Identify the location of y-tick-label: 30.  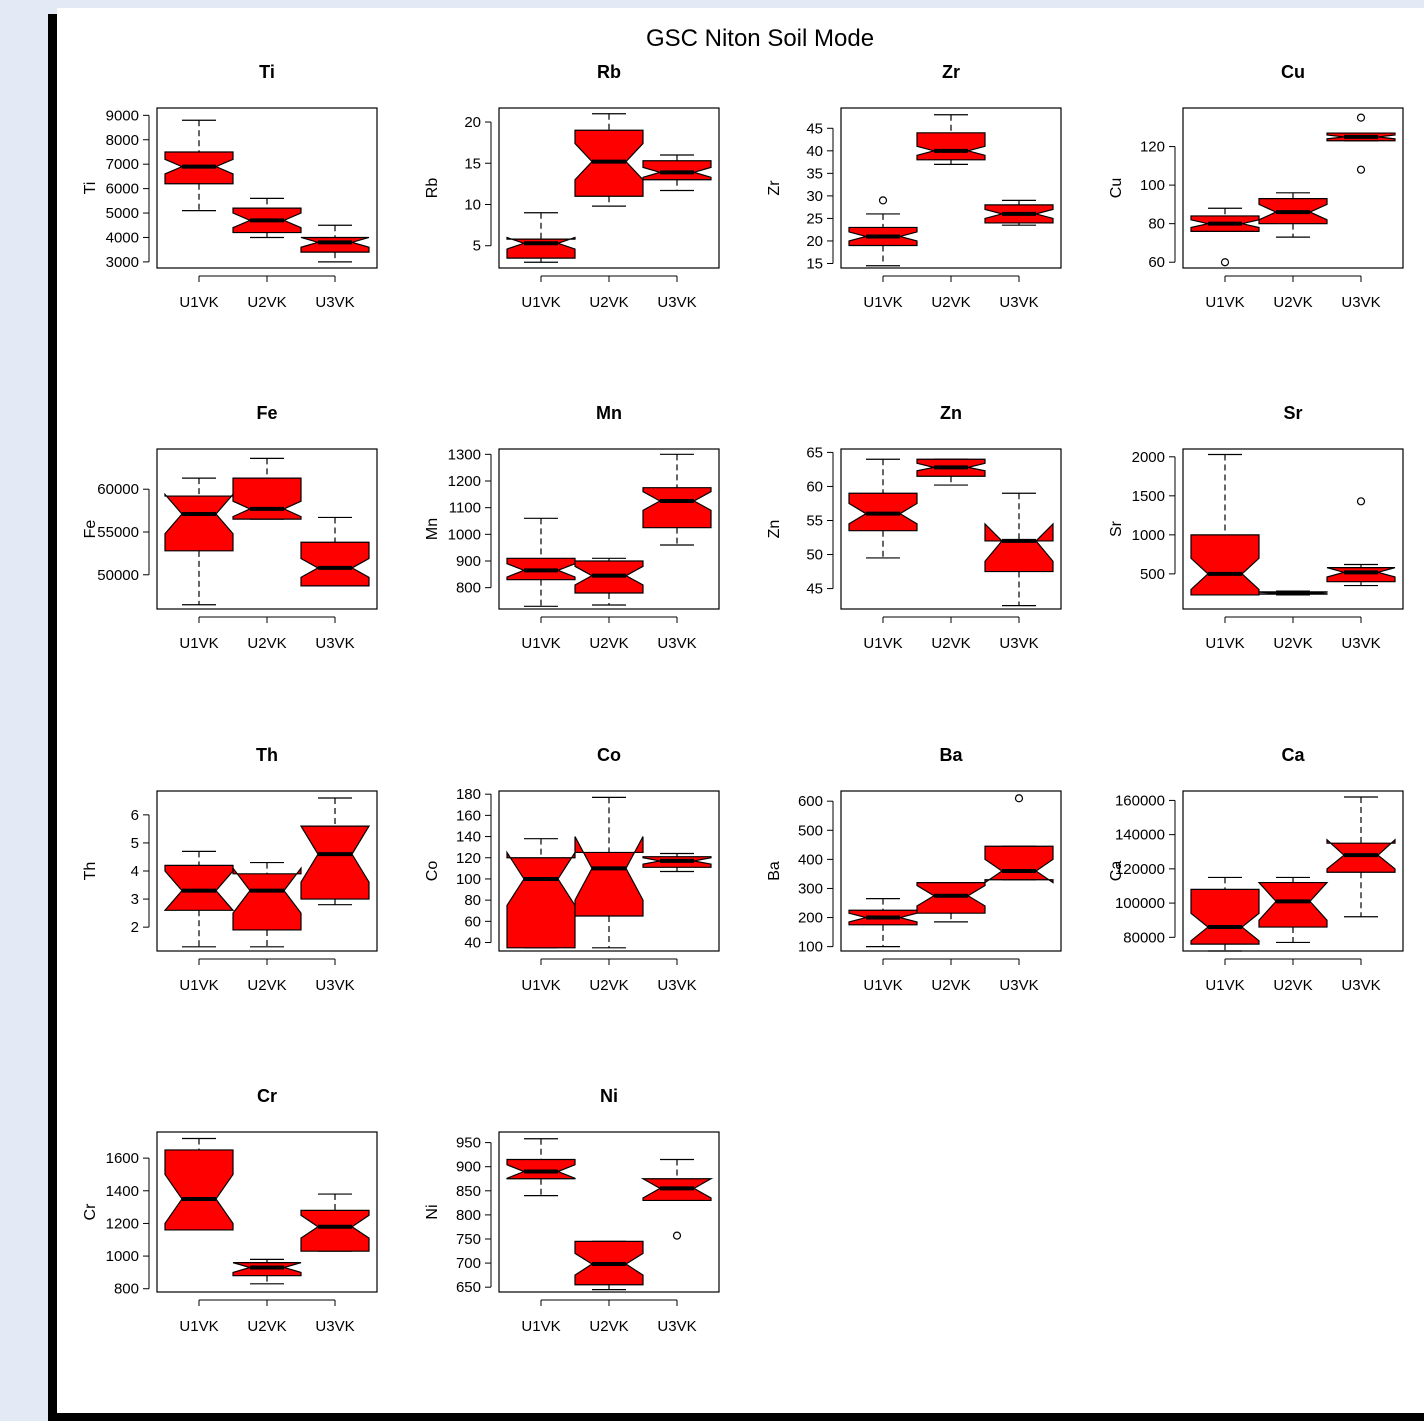
(814, 196).